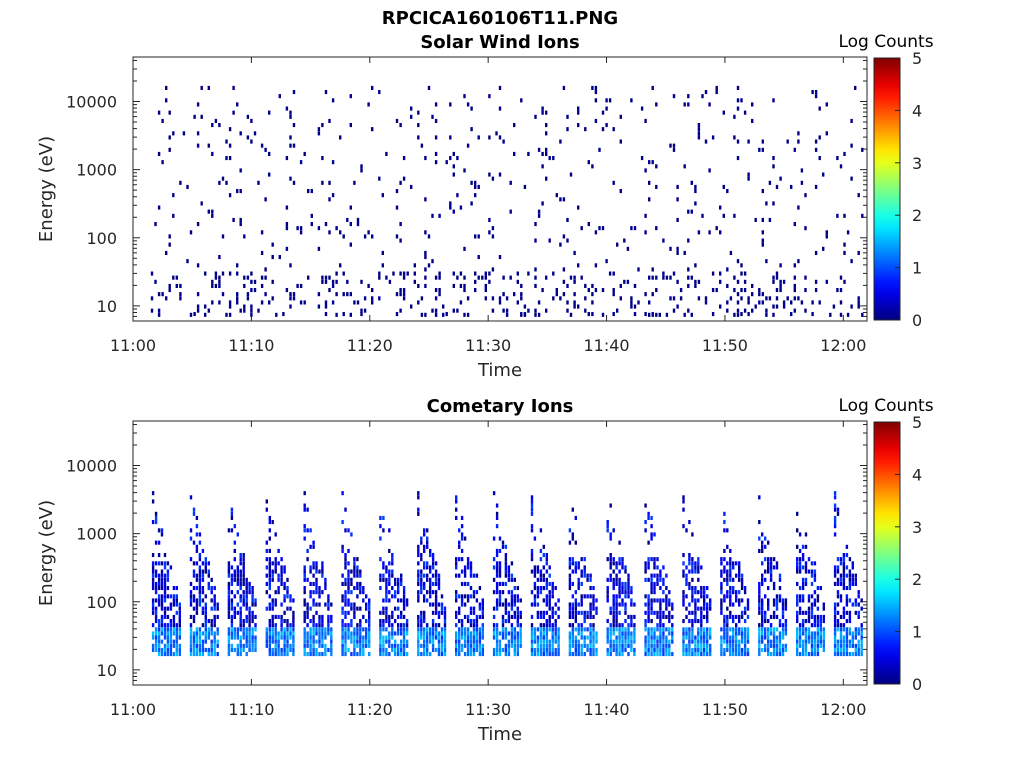  What do you see at coordinates (370, 345) in the screenshot?
I see `x-tick-label: 11:20` at bounding box center [370, 345].